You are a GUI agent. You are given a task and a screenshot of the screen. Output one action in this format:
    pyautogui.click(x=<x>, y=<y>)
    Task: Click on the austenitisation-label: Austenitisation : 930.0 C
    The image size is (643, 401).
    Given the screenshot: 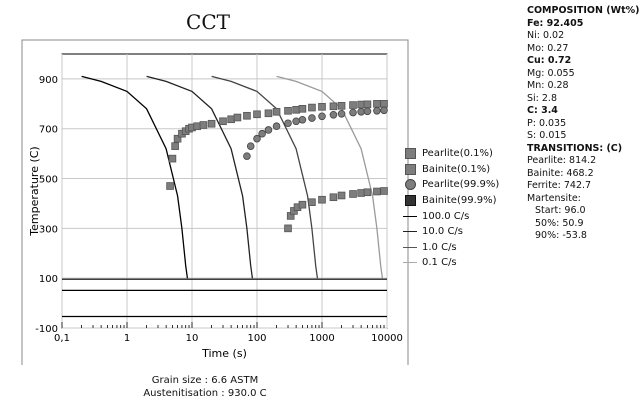 What is the action you would take?
    pyautogui.click(x=205, y=393)
    